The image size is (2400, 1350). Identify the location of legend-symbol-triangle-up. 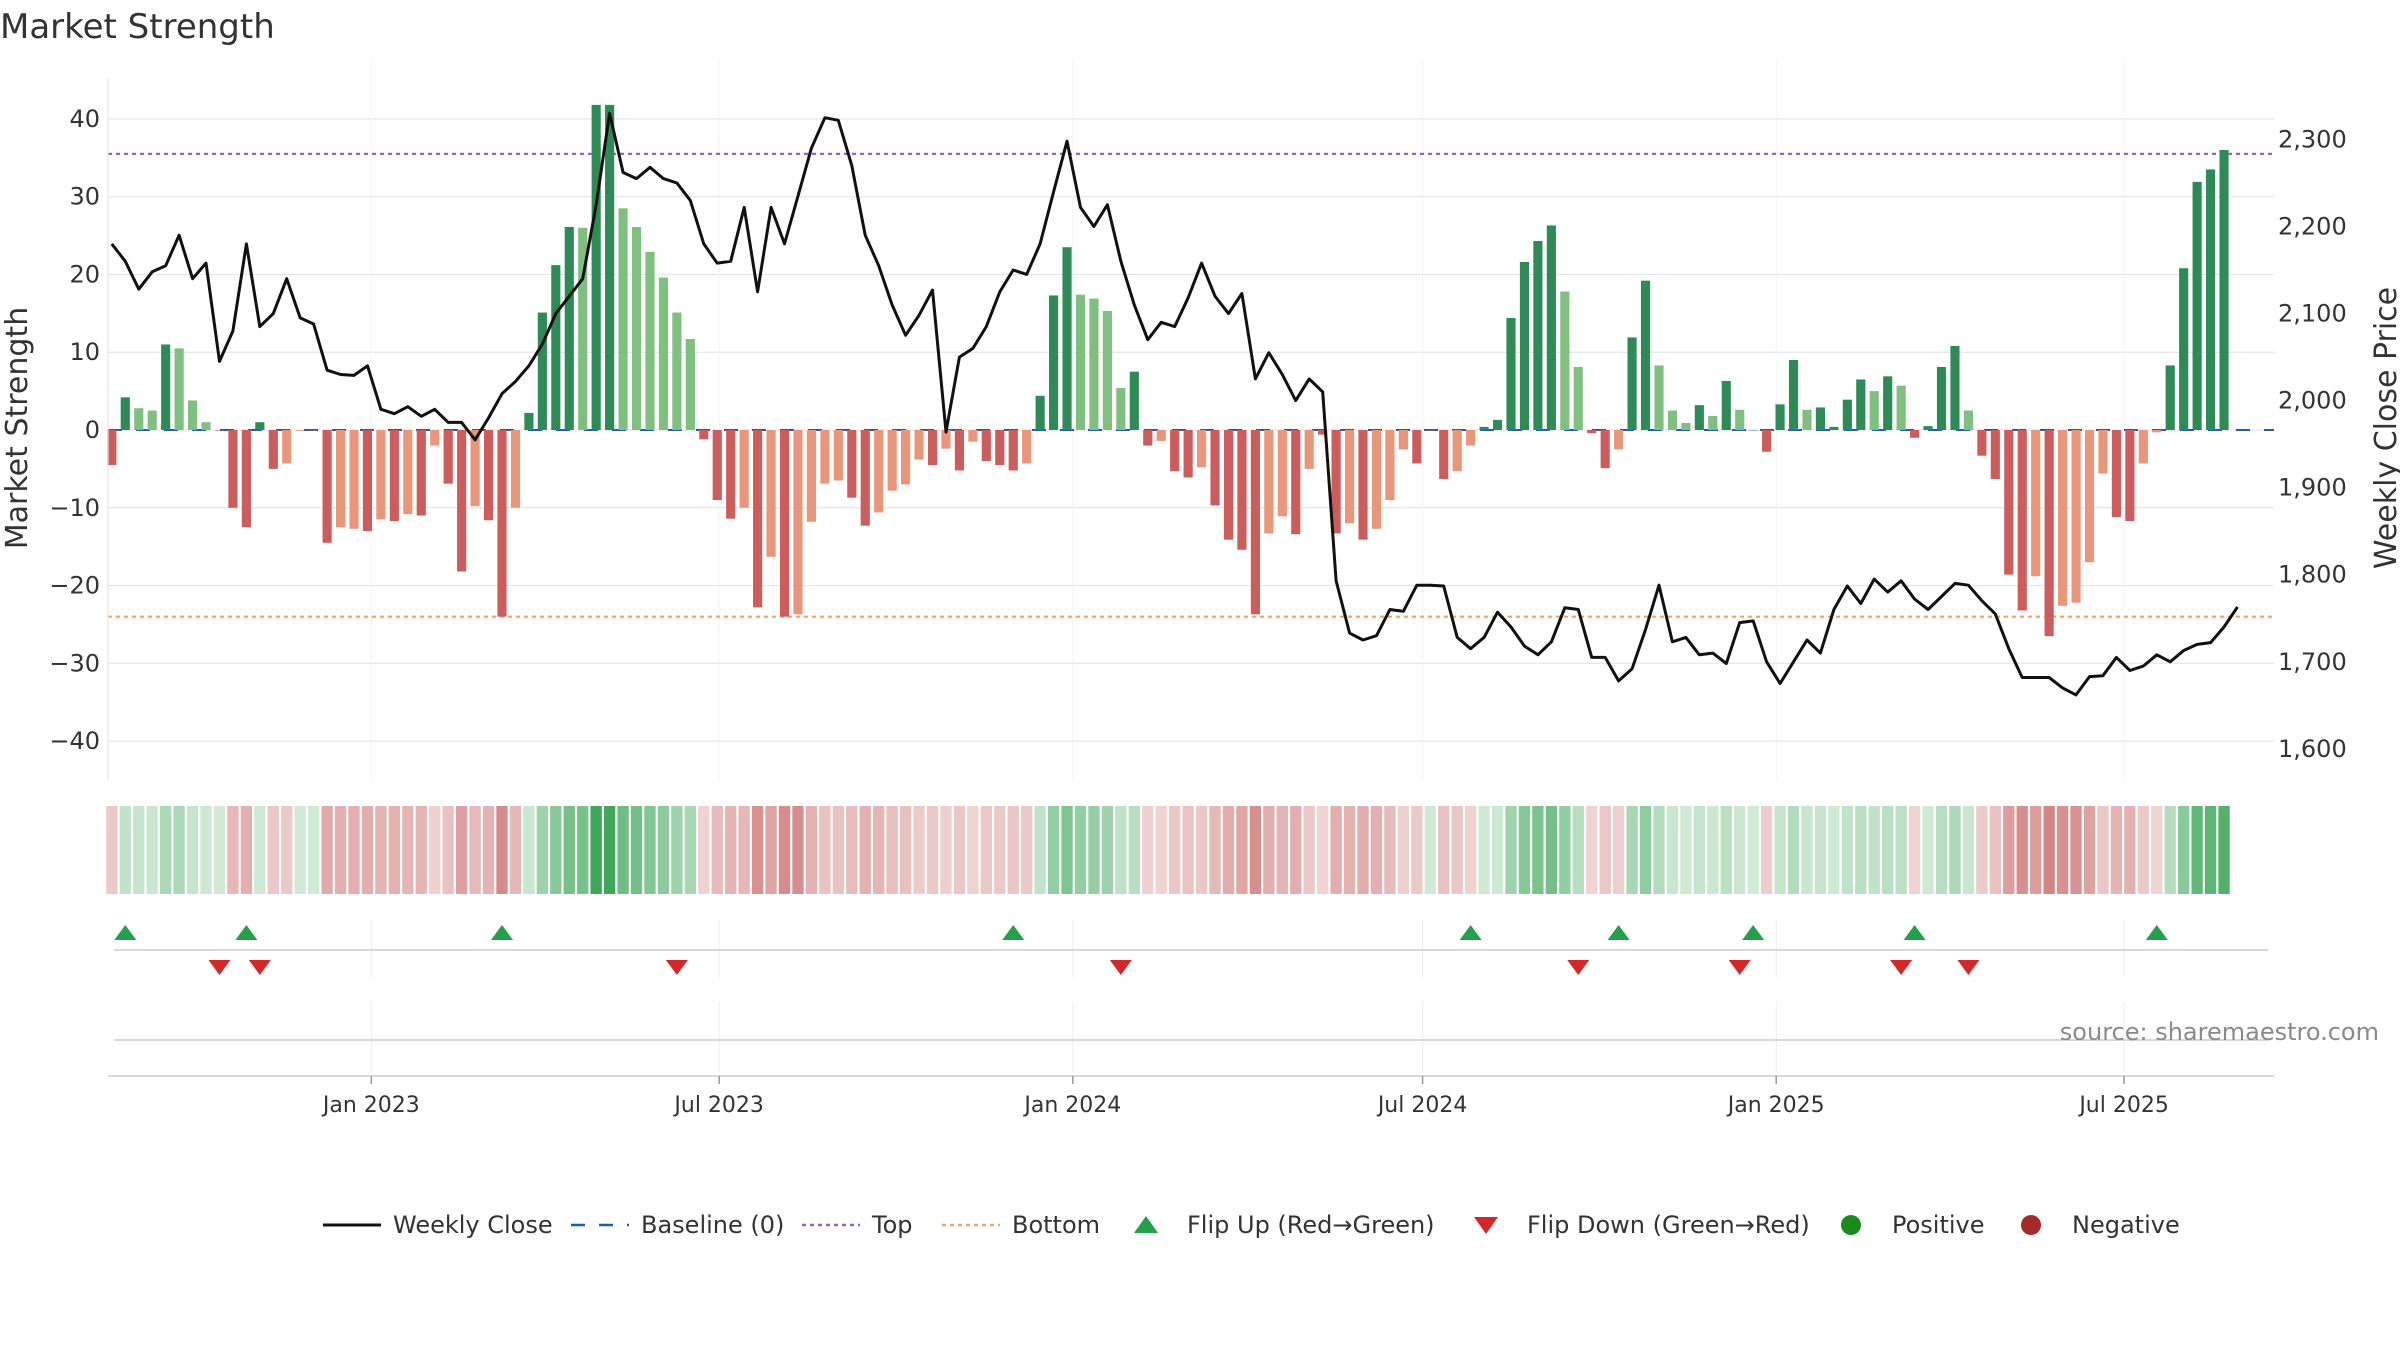
(1146, 1224).